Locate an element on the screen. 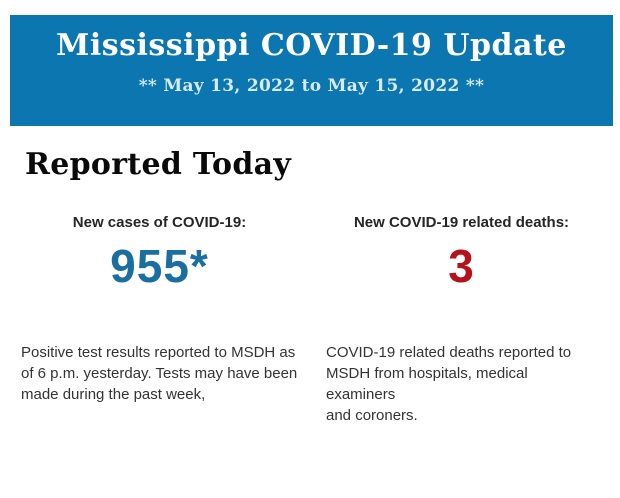 The image size is (620, 498). new-cases-value: 955* is located at coordinates (159, 266).